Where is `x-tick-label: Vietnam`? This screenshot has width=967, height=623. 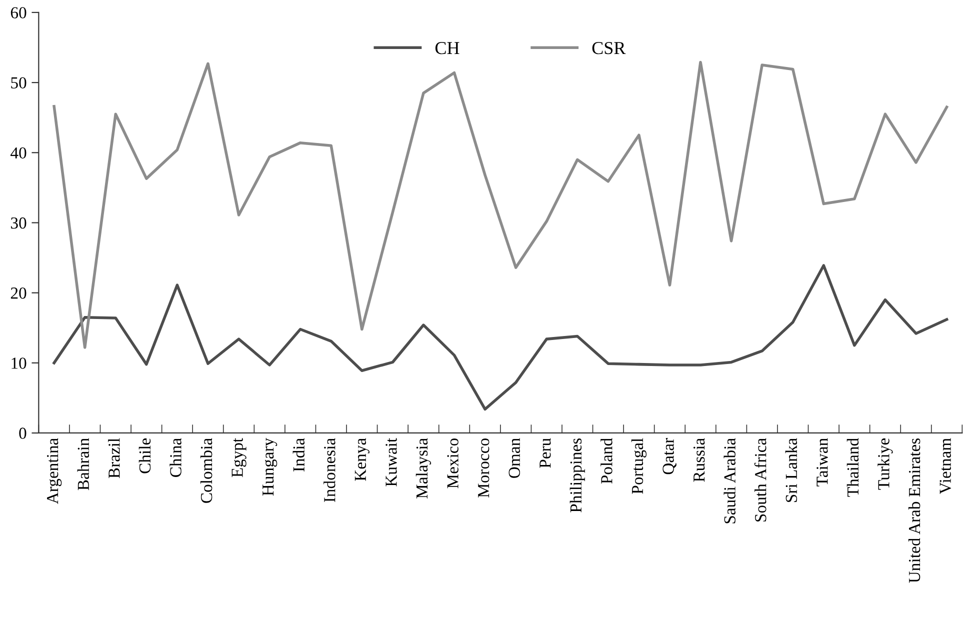 x-tick-label: Vietnam is located at coordinates (946, 466).